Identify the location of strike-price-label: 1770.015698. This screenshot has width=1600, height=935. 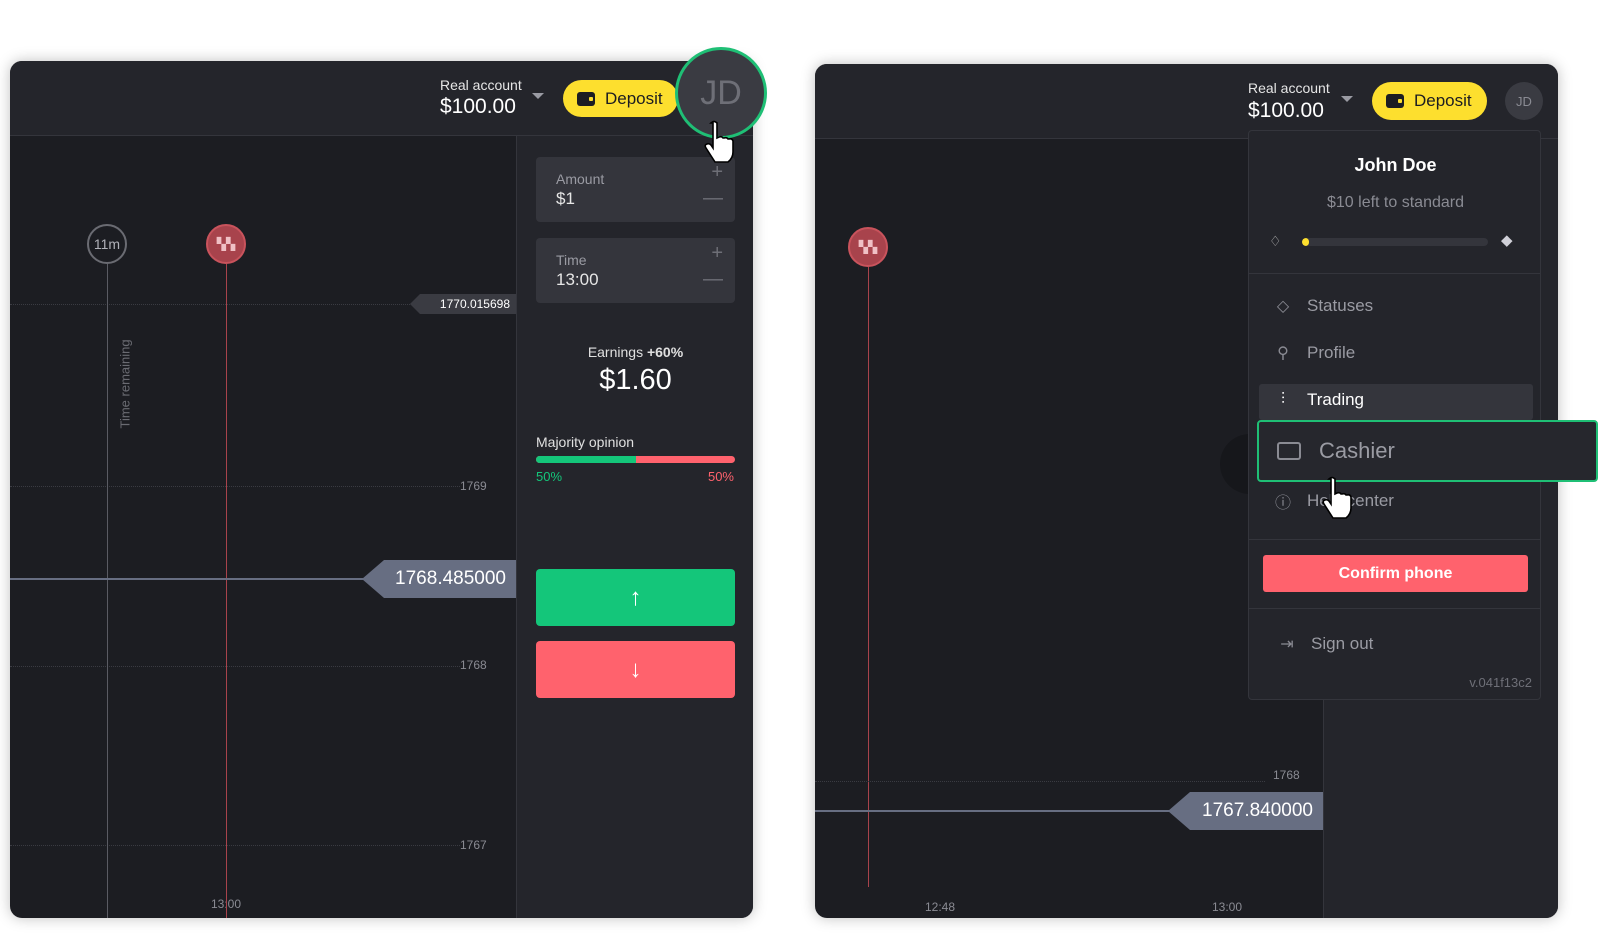
(463, 304).